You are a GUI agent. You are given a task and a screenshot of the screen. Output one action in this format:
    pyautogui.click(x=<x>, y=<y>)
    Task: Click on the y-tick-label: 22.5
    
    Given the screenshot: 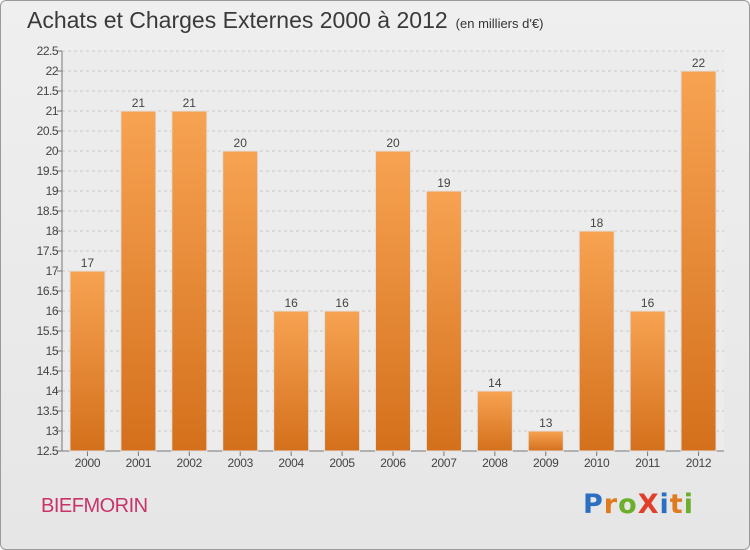 What is the action you would take?
    pyautogui.click(x=48, y=51)
    